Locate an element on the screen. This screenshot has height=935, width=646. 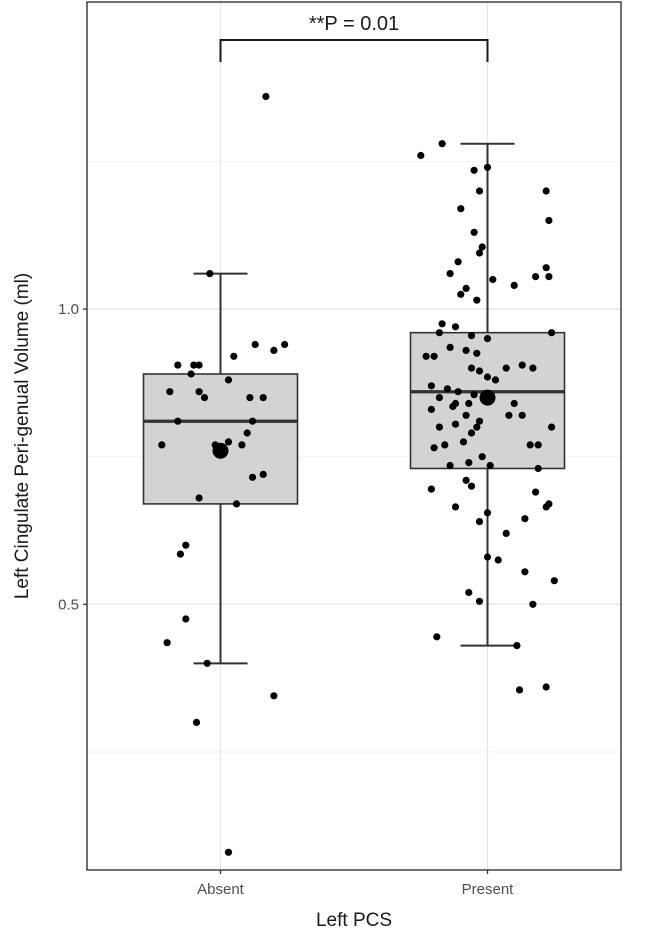
y-tick-label: 0.5 is located at coordinates (68, 604).